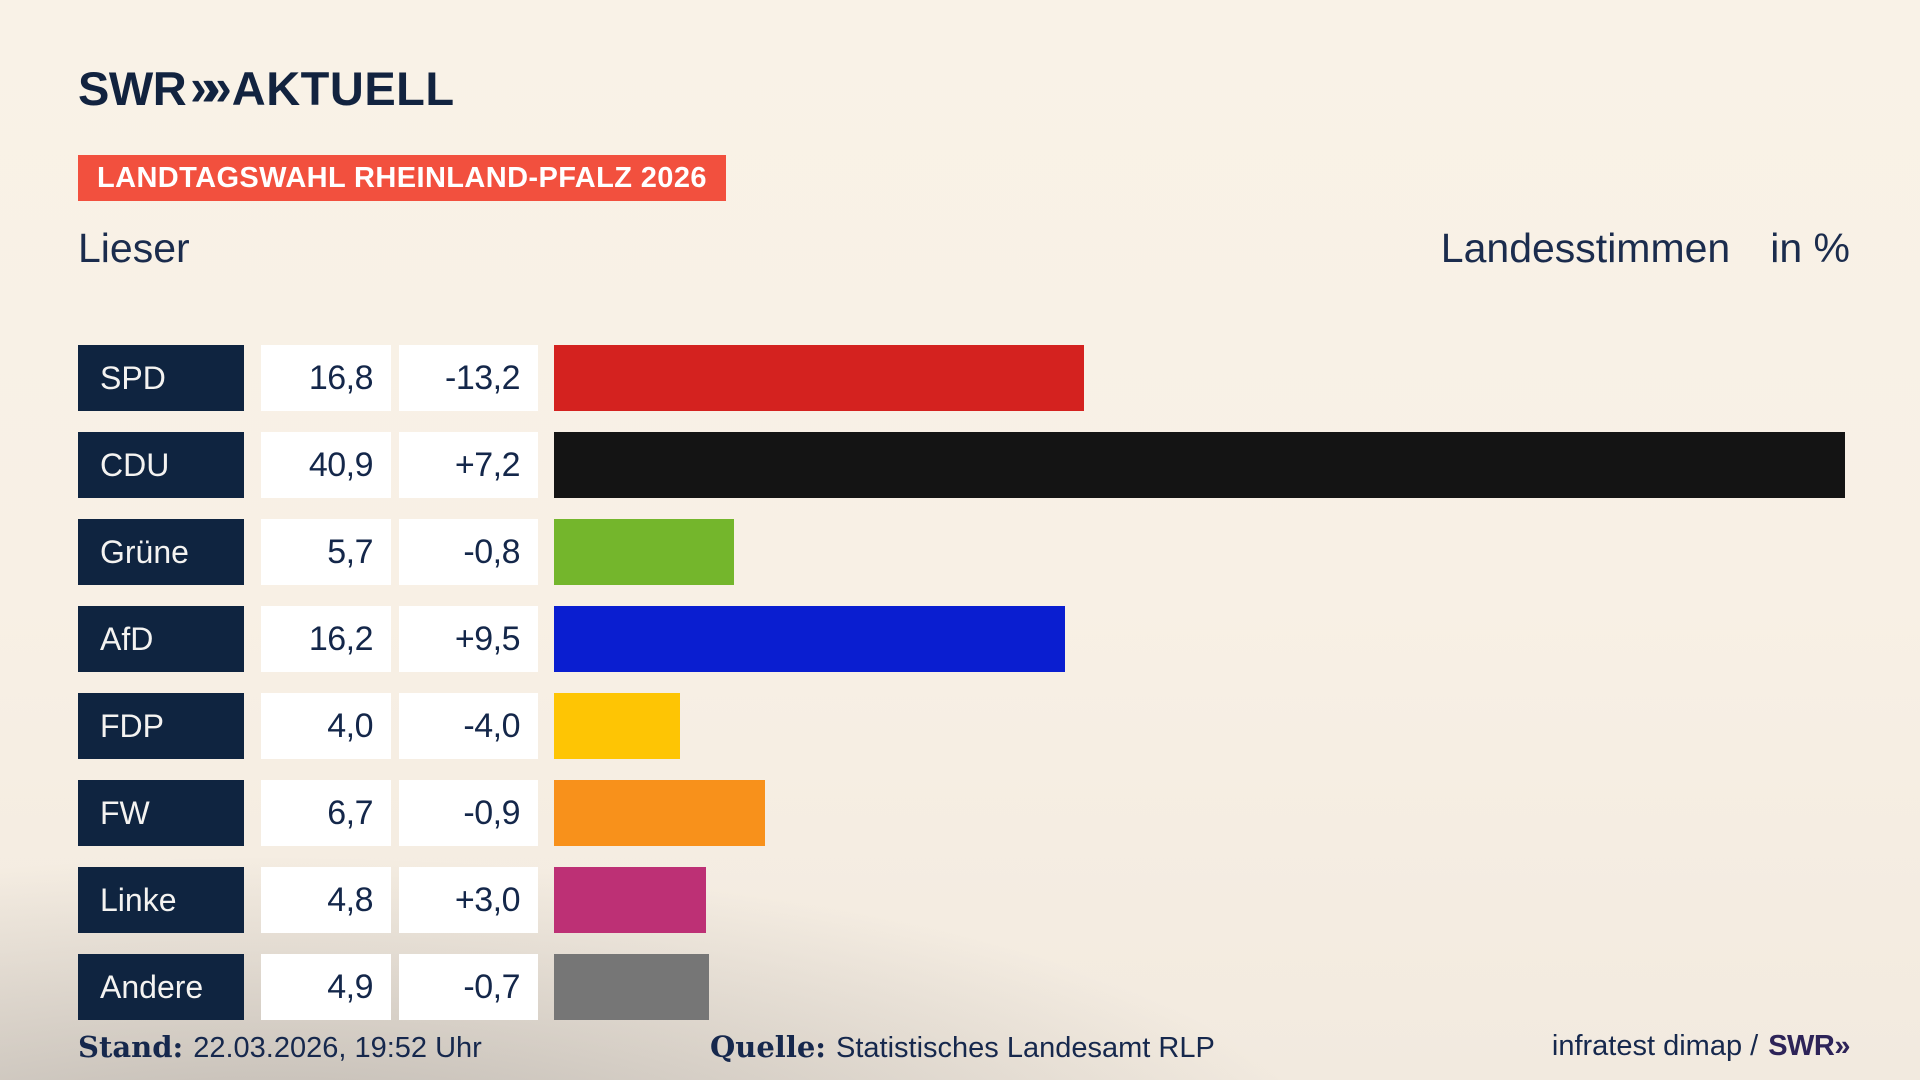 The image size is (1920, 1080). What do you see at coordinates (161, 726) in the screenshot?
I see `party-label: FDP` at bounding box center [161, 726].